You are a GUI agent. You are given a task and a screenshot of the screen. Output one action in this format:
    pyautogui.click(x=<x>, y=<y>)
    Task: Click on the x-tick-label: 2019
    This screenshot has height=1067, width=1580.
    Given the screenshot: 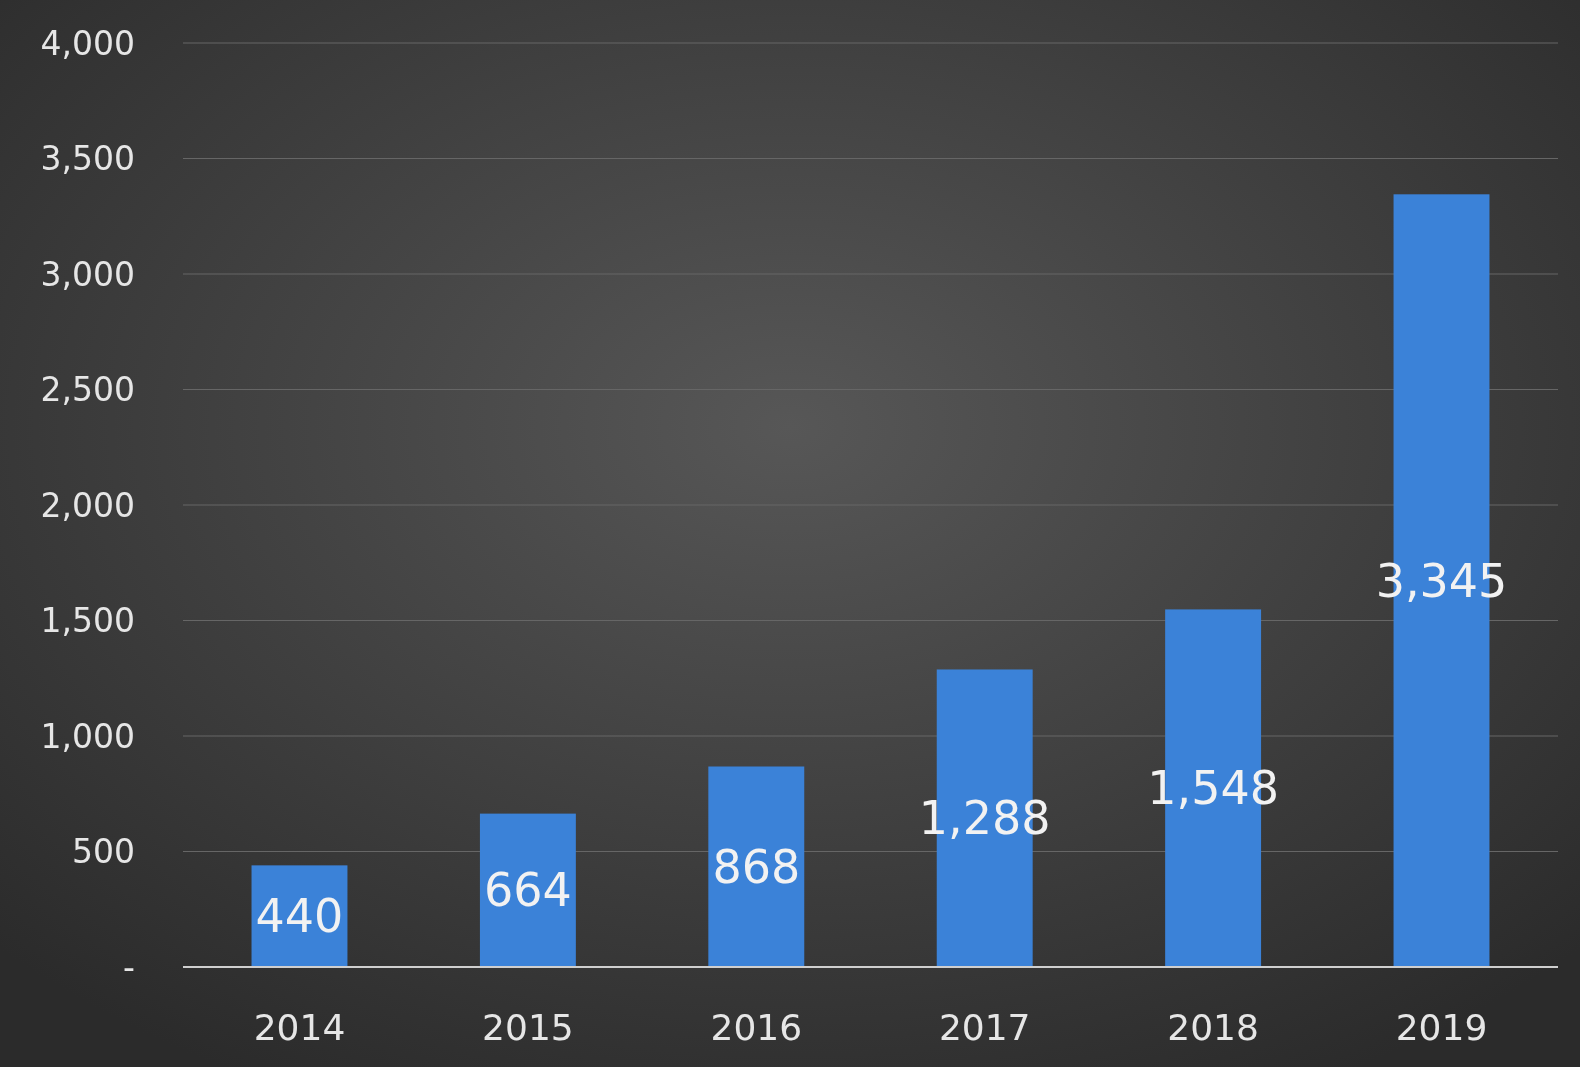 What is the action you would take?
    pyautogui.click(x=1441, y=1027)
    